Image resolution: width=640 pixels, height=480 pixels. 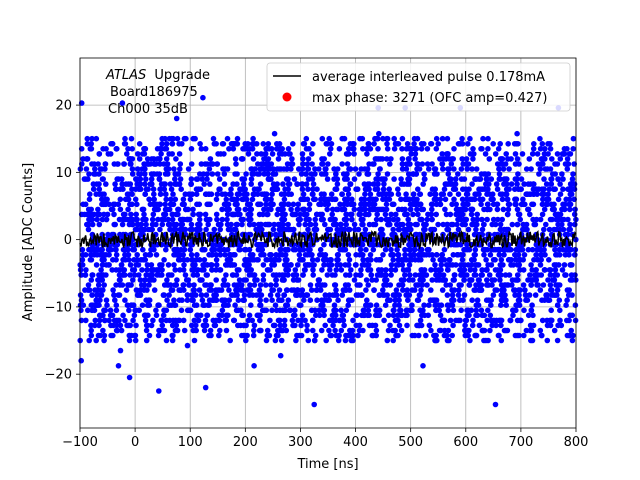 I want to click on x-tick-label: 100, so click(x=190, y=442).